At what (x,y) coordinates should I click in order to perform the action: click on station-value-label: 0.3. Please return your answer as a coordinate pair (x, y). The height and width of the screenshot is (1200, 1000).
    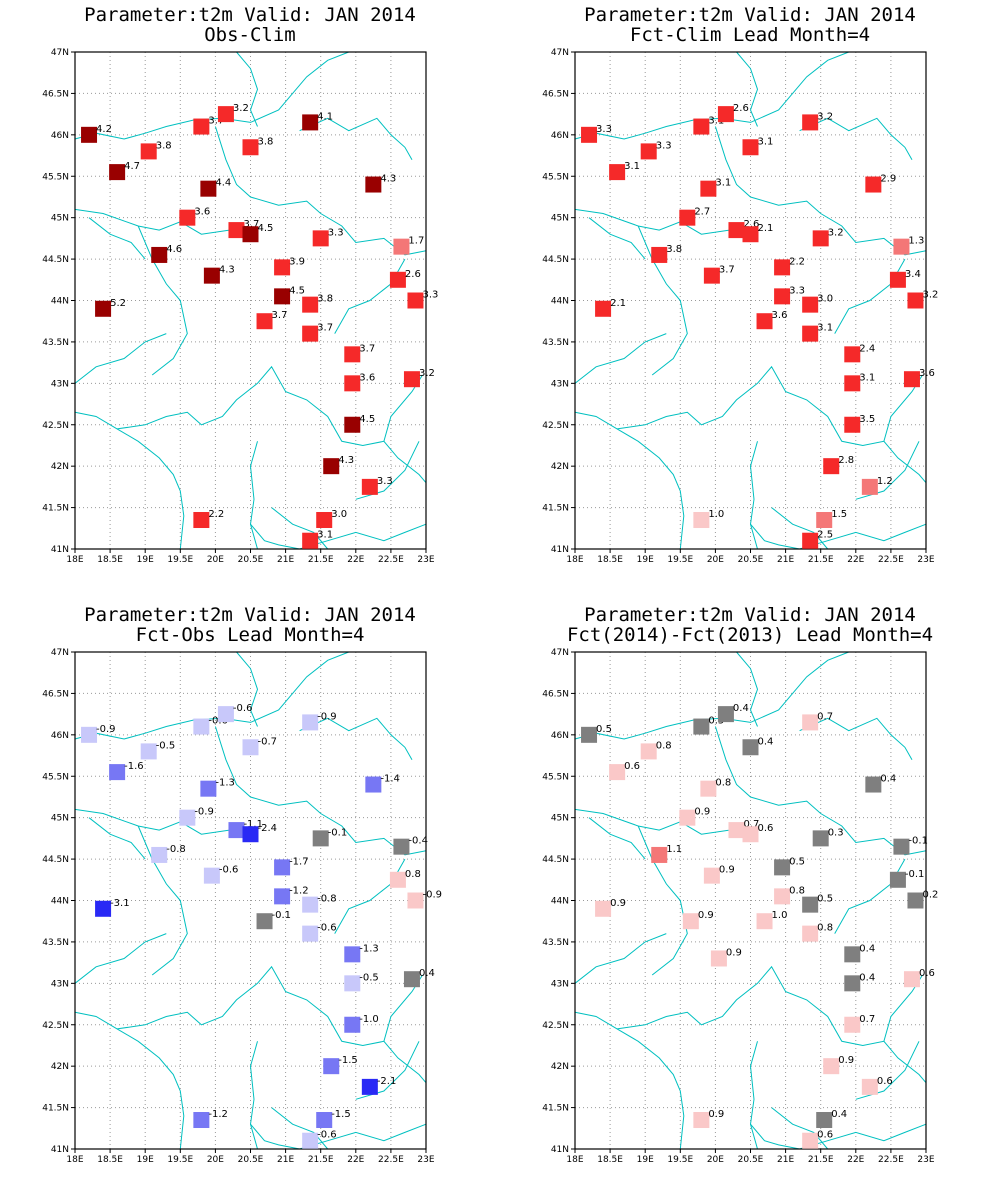
    Looking at the image, I should click on (836, 832).